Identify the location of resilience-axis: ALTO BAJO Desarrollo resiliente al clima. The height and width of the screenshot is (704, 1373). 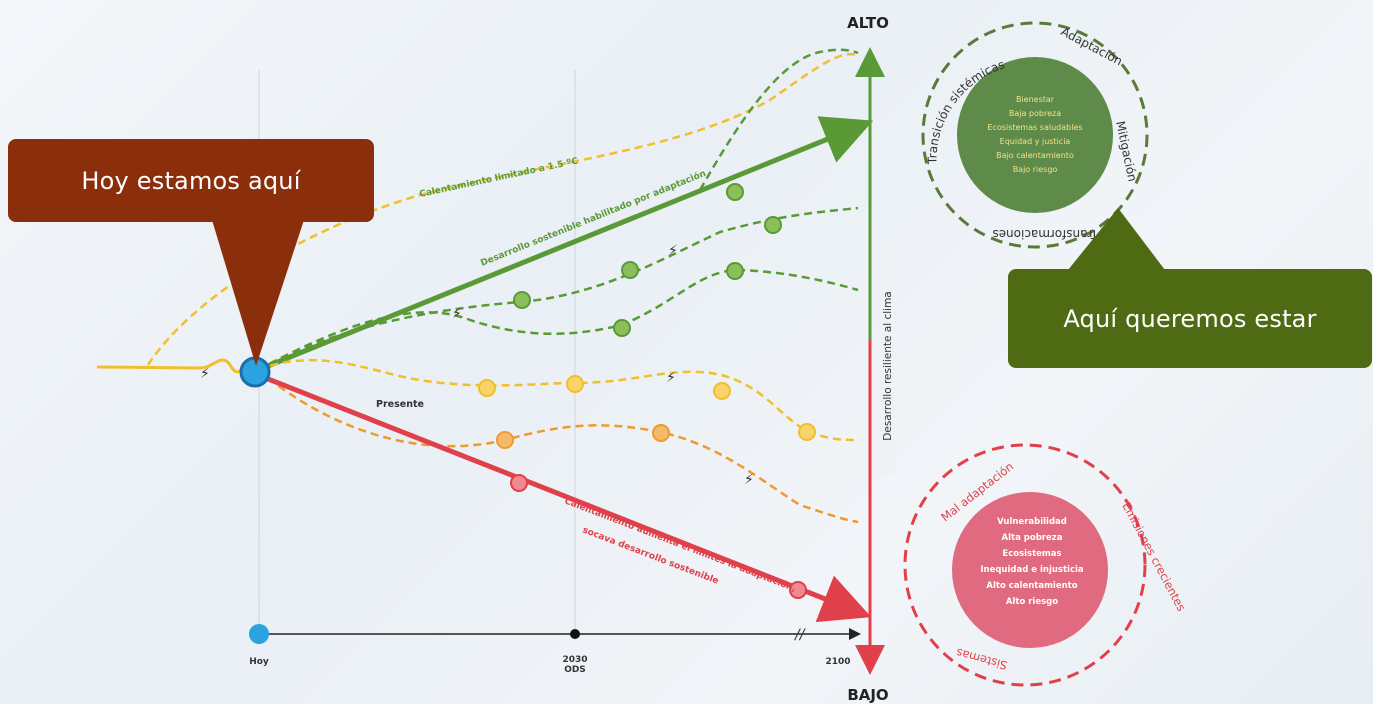
(871, 359).